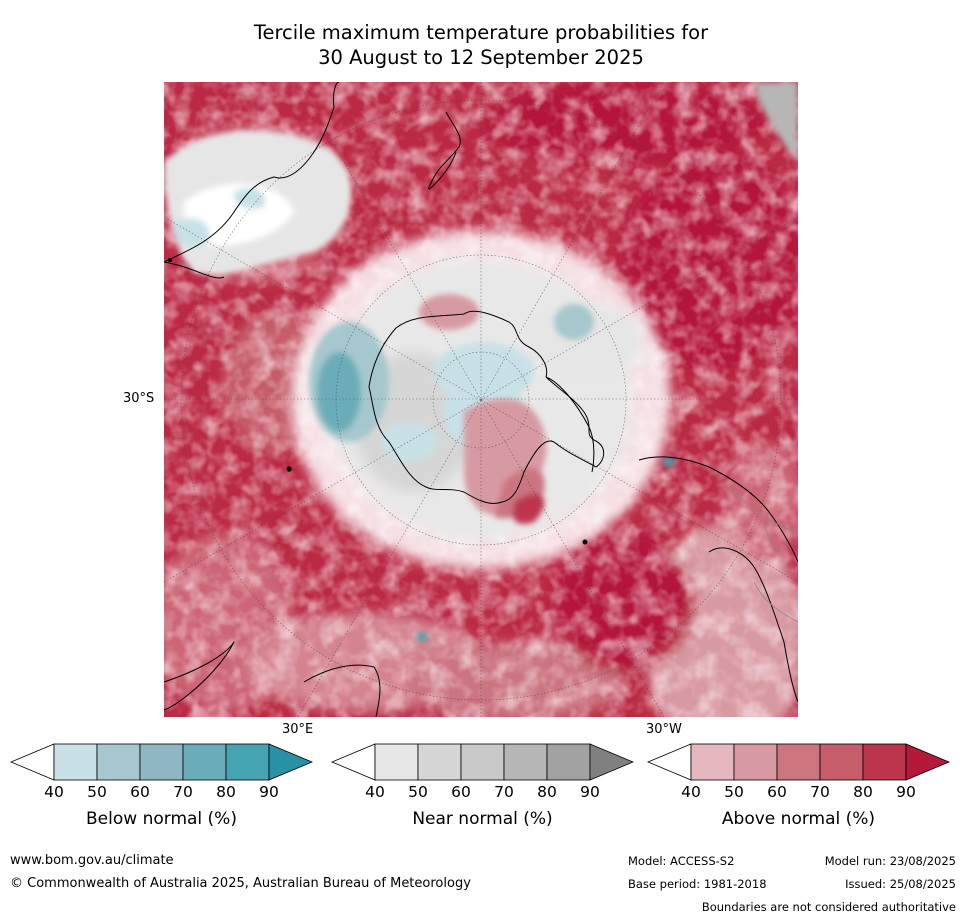 This screenshot has height=919, width=965. I want to click on below-normal-tick-label: 60, so click(140, 792).